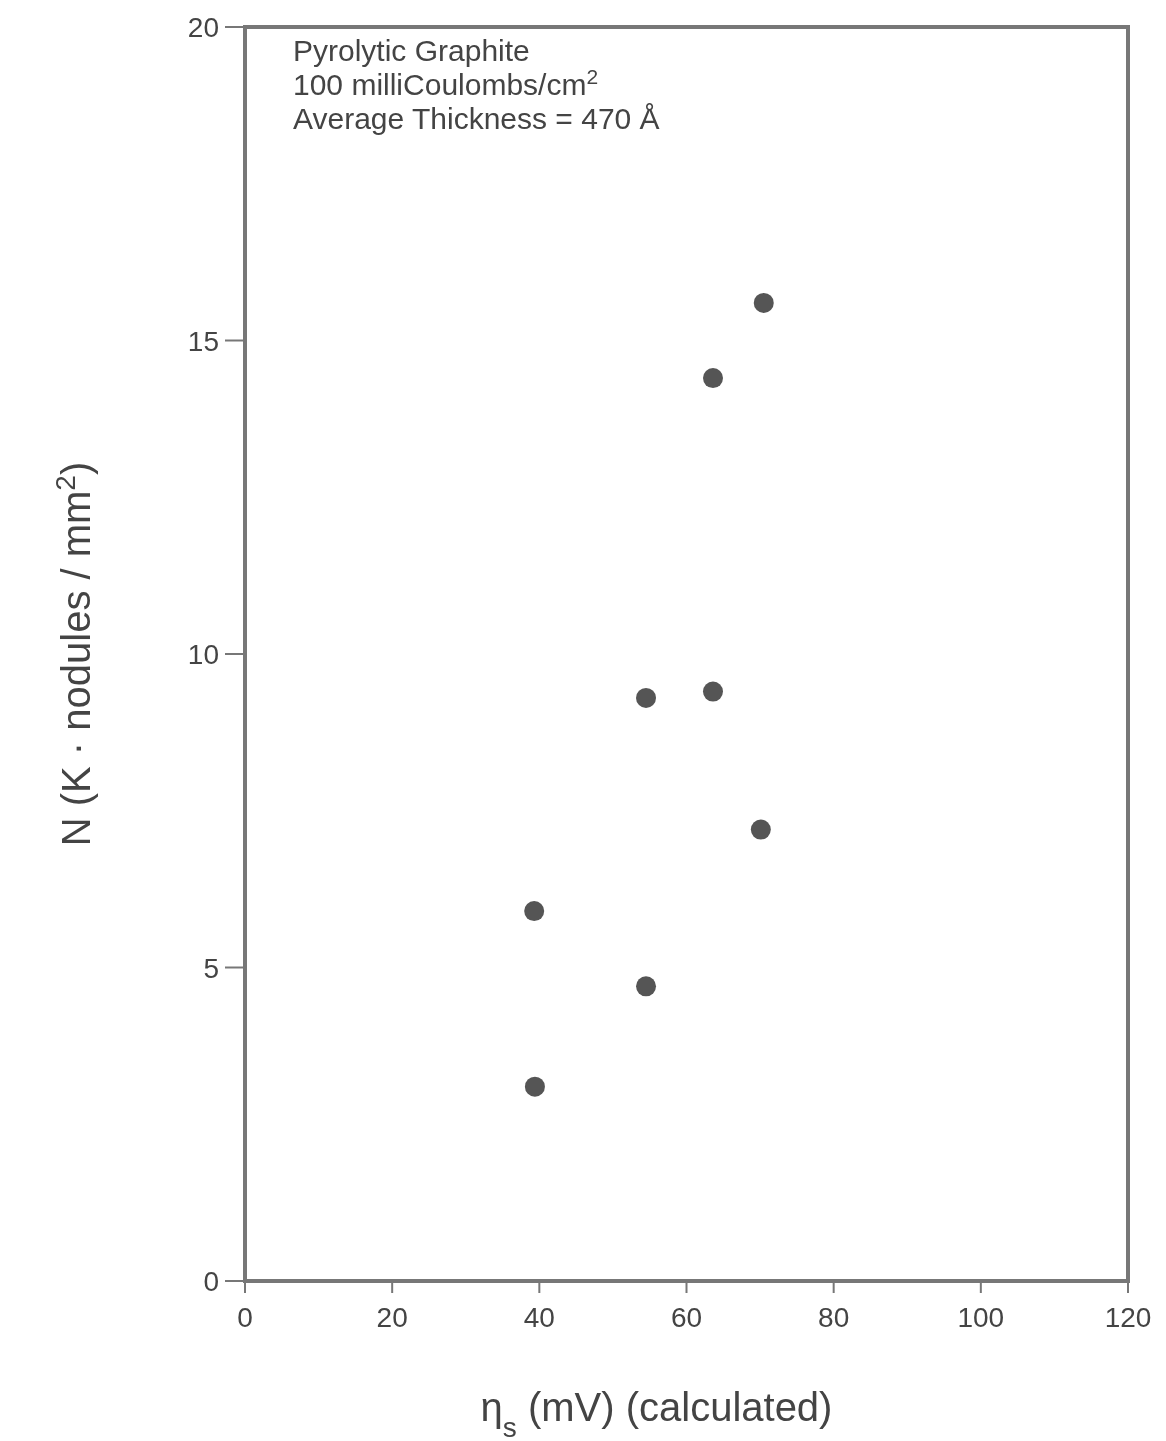 This screenshot has height=1441, width=1166. I want to click on x-tick-label: 120, so click(1128, 1317).